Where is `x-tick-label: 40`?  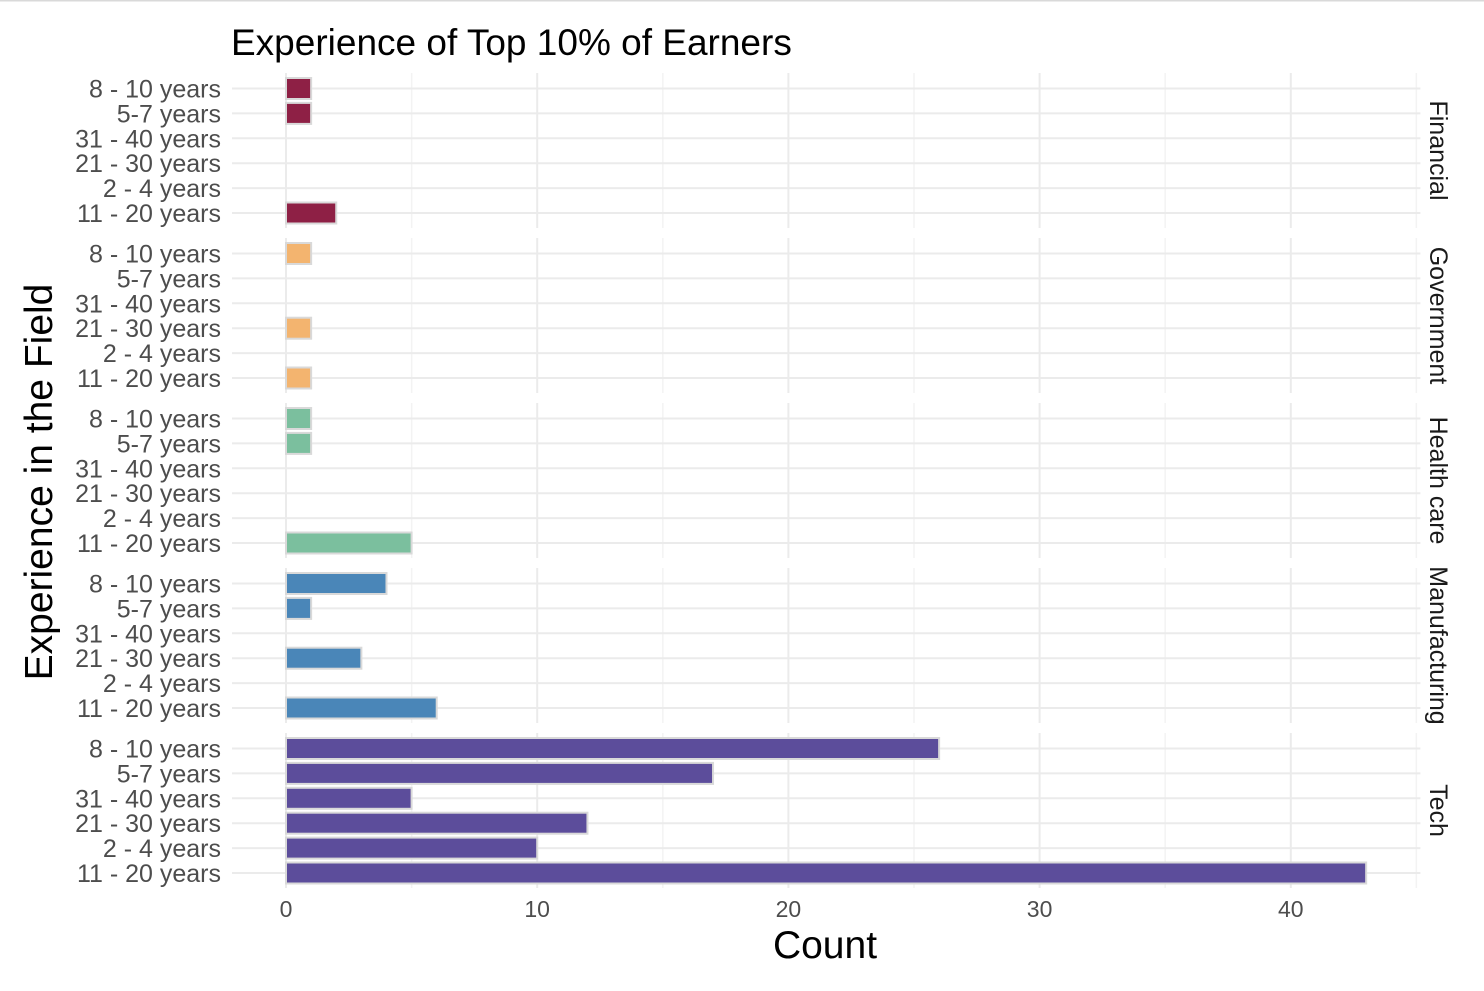
x-tick-label: 40 is located at coordinates (1291, 909).